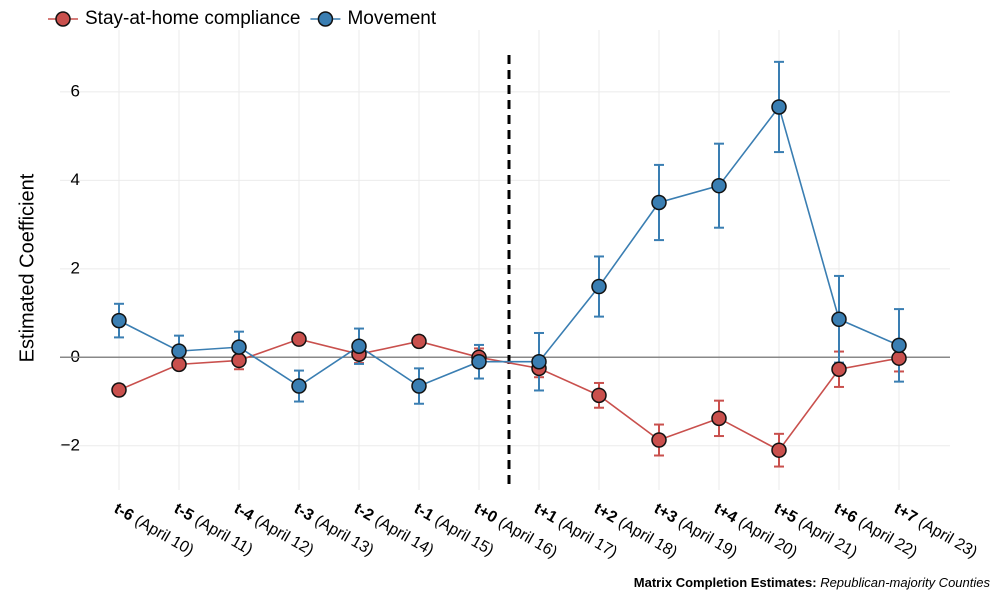 The image size is (992, 594). I want to click on legend-label: Stay-at-home compliance, so click(192, 18).